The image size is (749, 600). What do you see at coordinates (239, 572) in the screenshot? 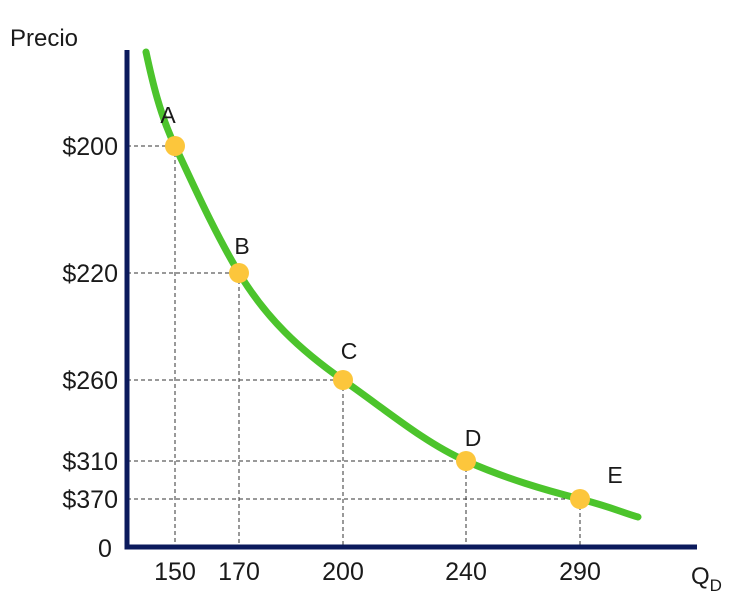
I see `x-tick-170: 170` at bounding box center [239, 572].